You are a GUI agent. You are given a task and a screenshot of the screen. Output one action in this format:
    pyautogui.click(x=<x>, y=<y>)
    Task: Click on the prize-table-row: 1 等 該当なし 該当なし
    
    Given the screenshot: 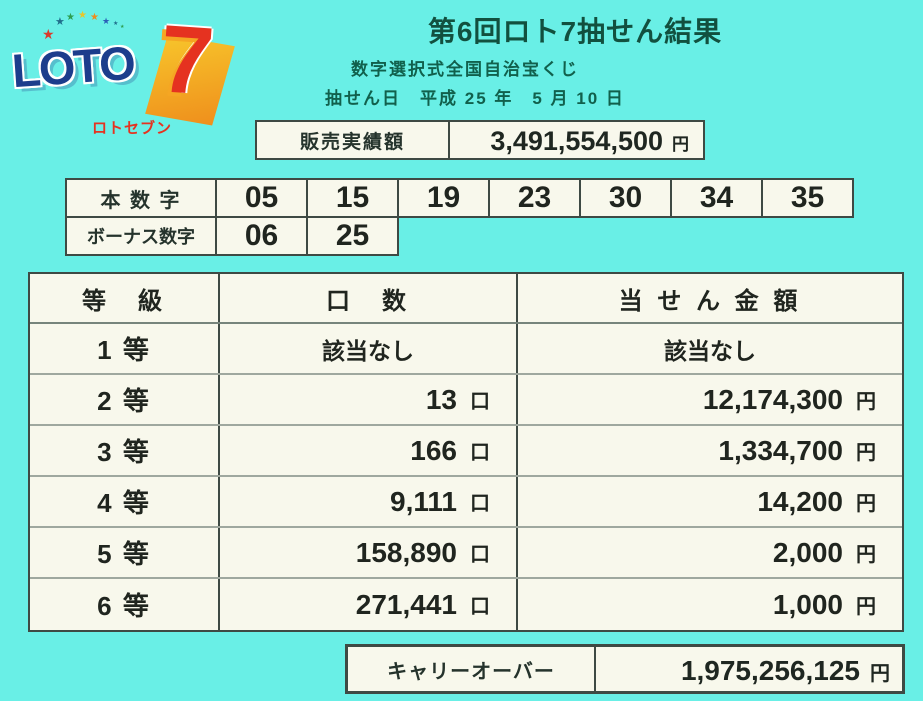 What is the action you would take?
    pyautogui.click(x=466, y=349)
    